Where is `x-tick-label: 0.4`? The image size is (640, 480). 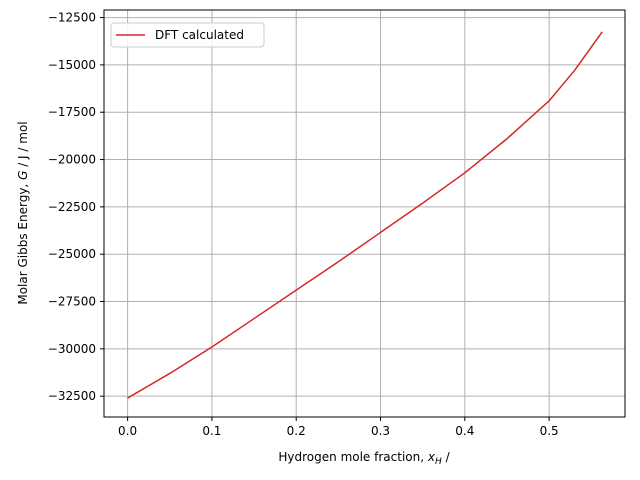
x-tick-label: 0.4 is located at coordinates (464, 431).